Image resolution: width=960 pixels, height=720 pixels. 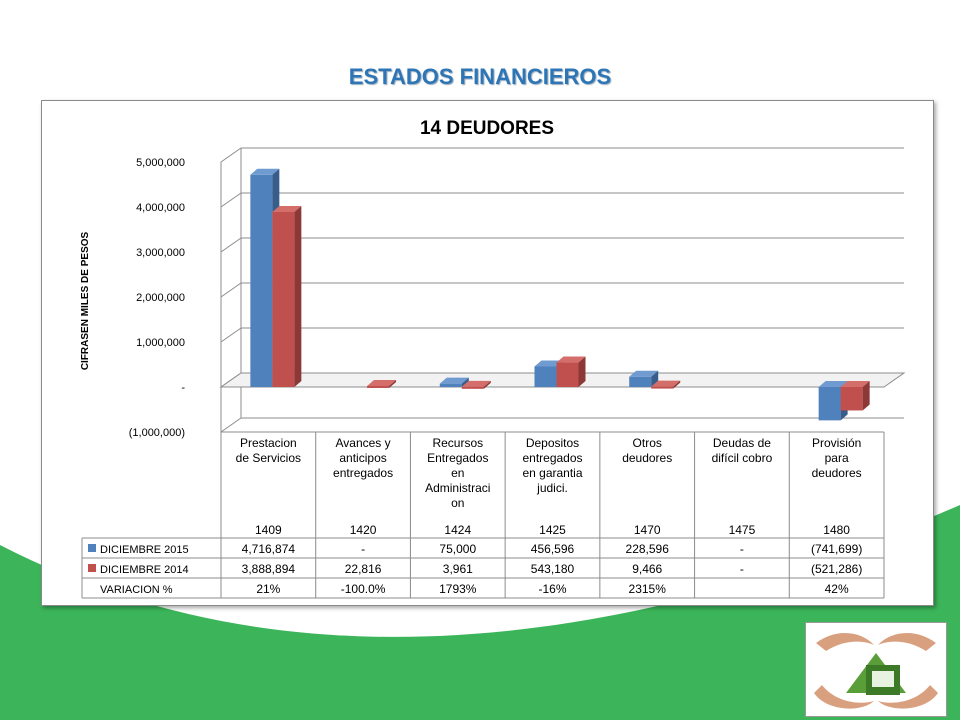 What do you see at coordinates (363, 589) in the screenshot?
I see `variation-value: -100.0%` at bounding box center [363, 589].